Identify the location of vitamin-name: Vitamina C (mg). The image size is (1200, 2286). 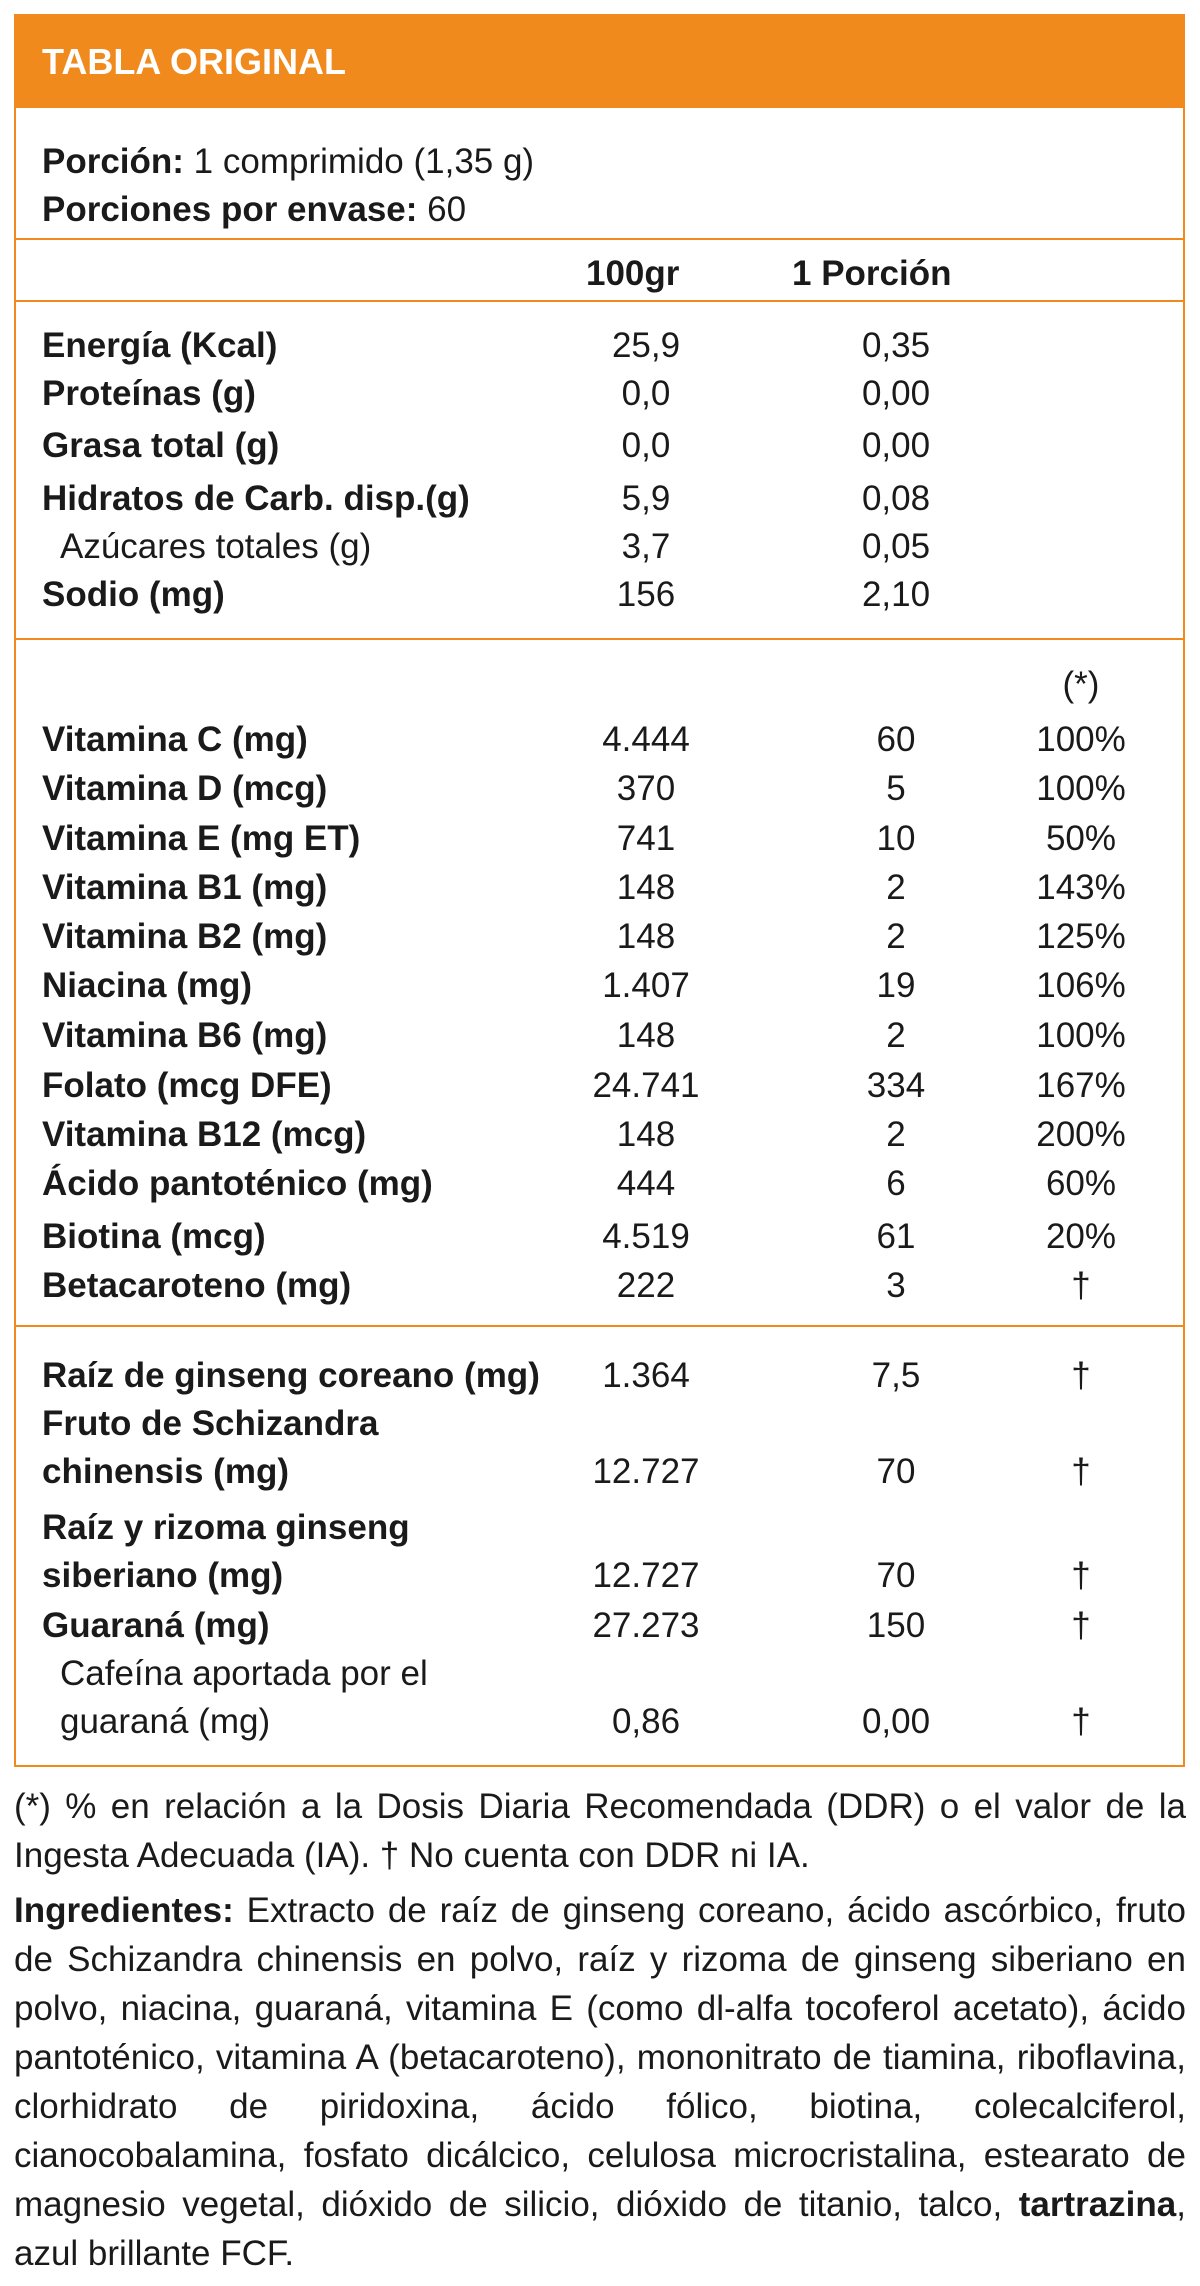
(175, 739).